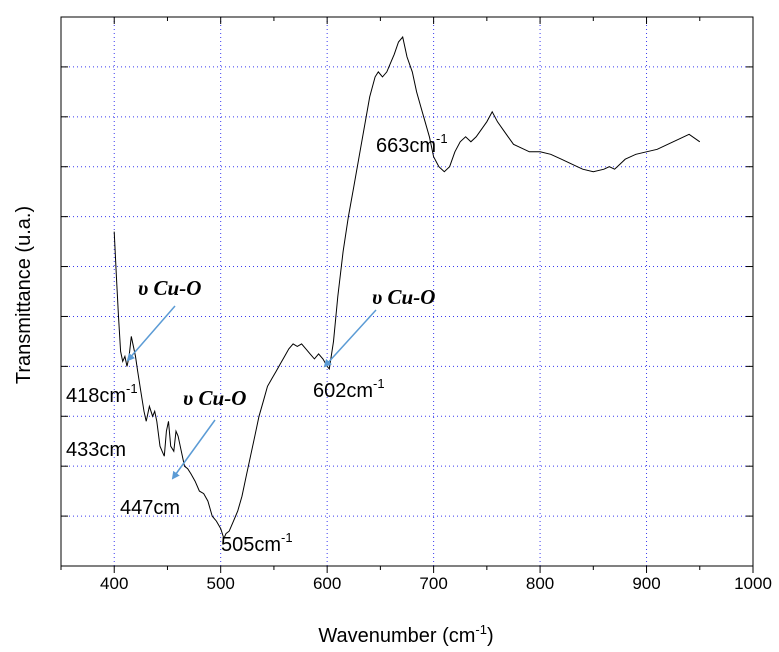 This screenshot has width=779, height=652. Describe the element at coordinates (753, 583) in the screenshot. I see `x-tick-label: 1000` at that location.